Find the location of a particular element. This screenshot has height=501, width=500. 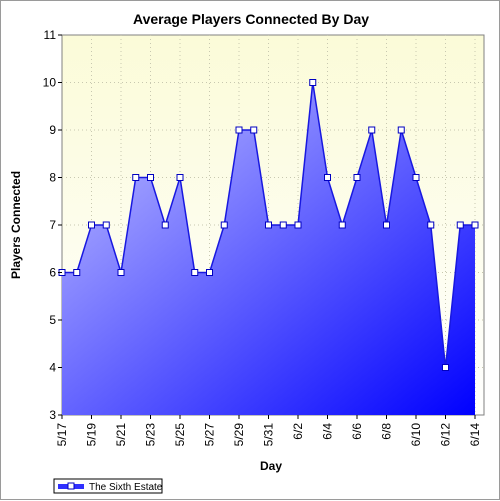

x-tick-label: 5/19 is located at coordinates (92, 435).